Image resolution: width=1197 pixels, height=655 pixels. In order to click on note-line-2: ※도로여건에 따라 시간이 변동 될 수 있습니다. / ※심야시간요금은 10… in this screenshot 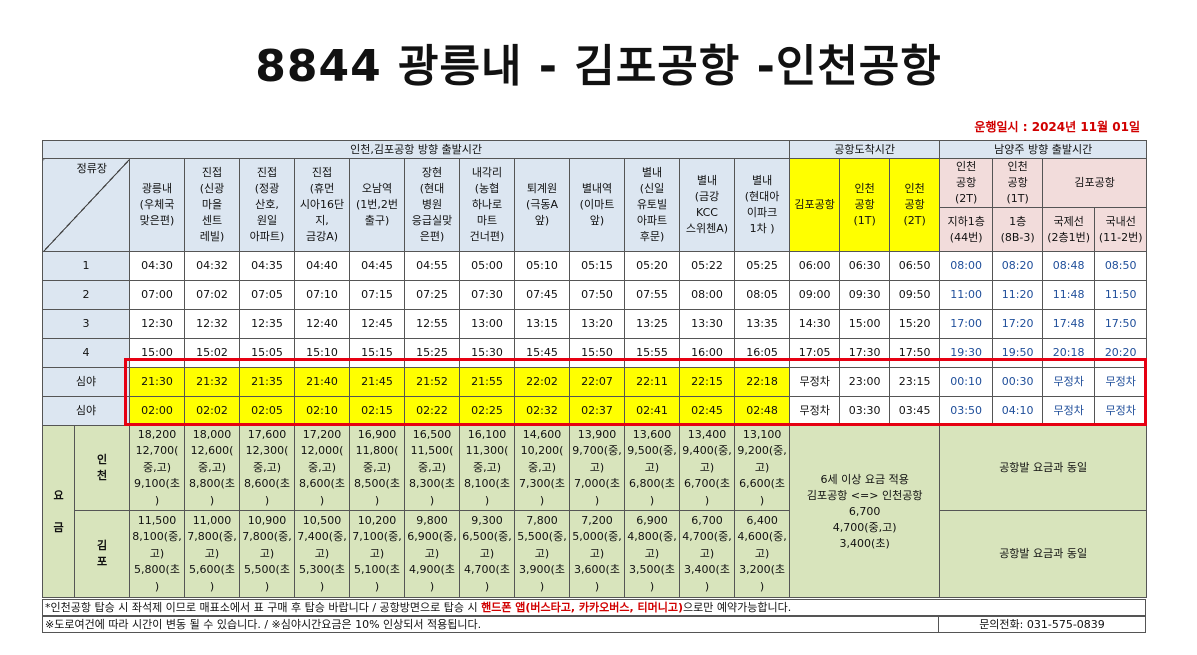, I will do `click(594, 624)`.